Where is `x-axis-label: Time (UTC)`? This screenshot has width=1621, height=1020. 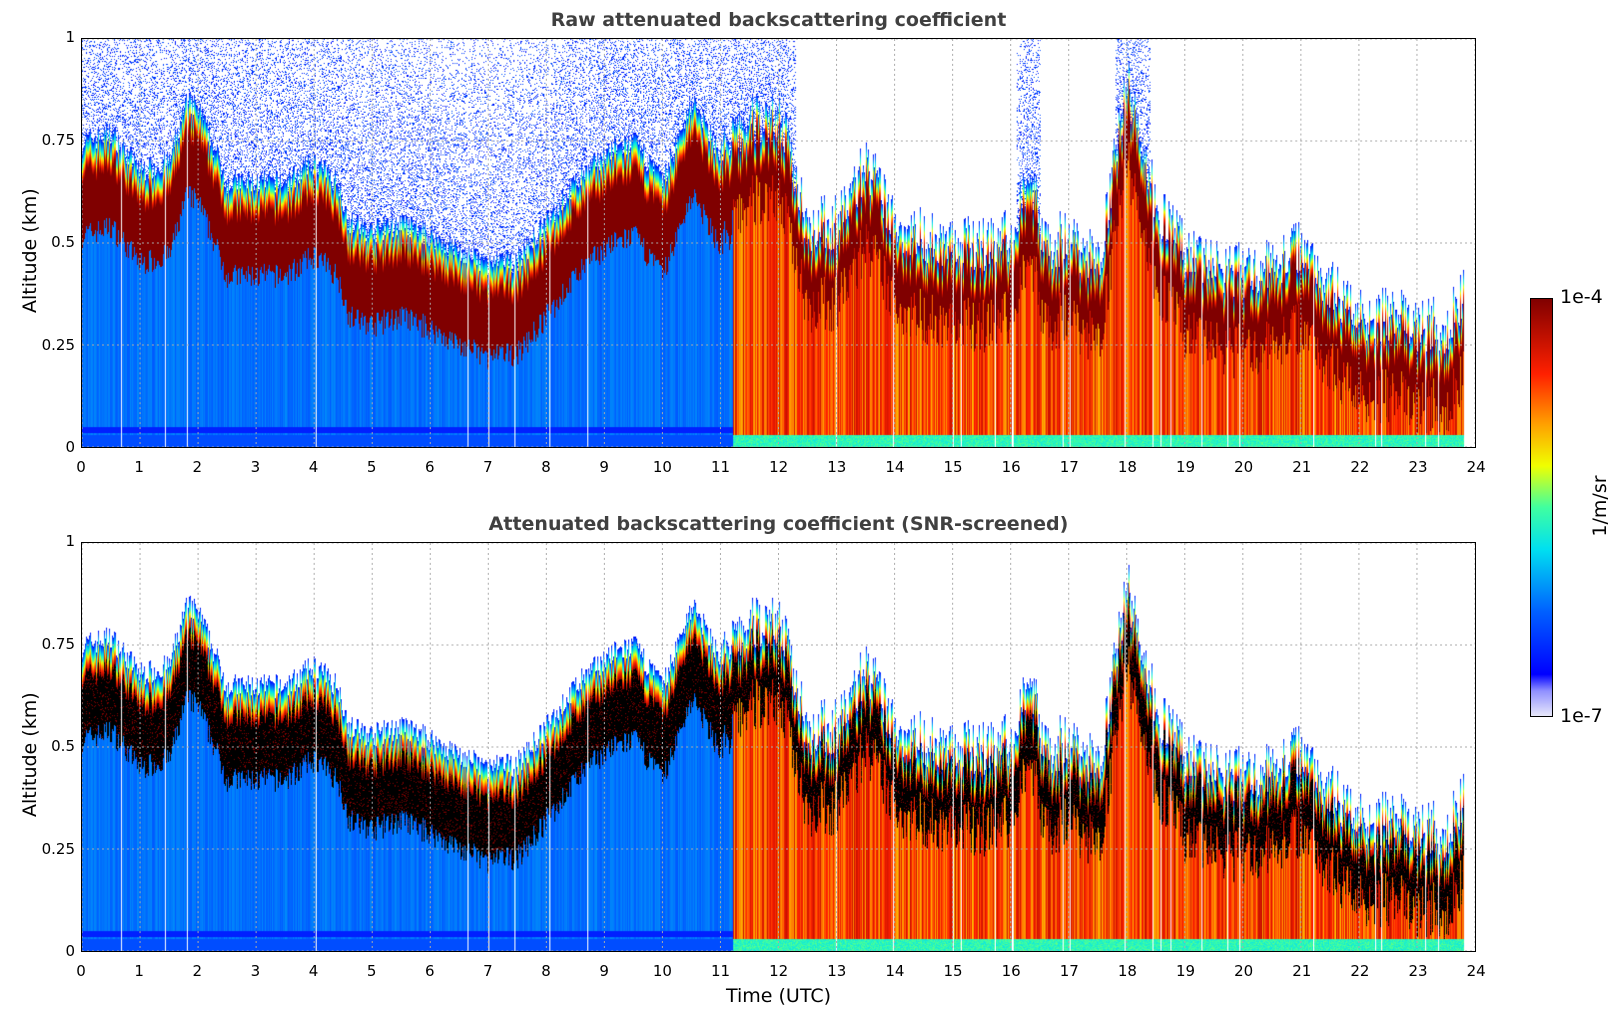
x-axis-label: Time (UTC) is located at coordinates (778, 996).